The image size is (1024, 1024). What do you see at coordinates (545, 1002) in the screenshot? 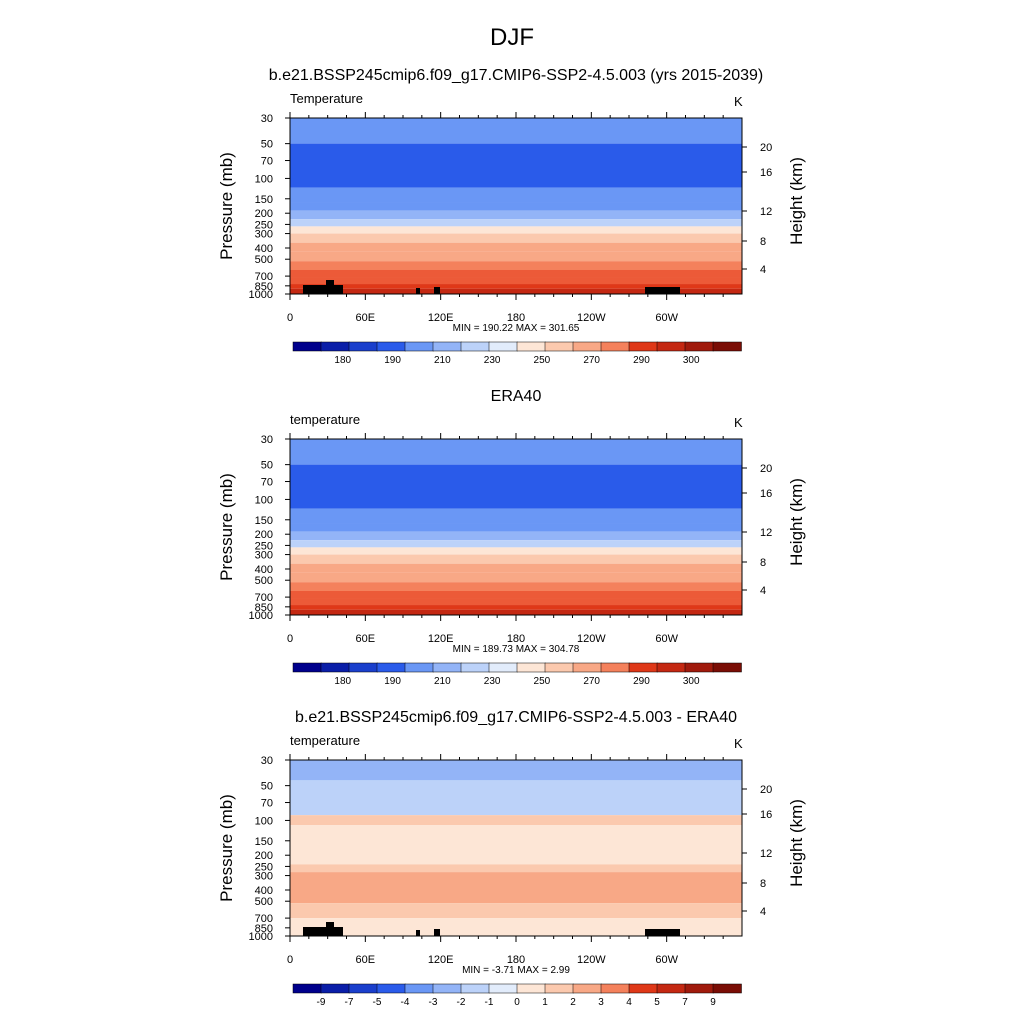
I see `colorbar-label: 1` at bounding box center [545, 1002].